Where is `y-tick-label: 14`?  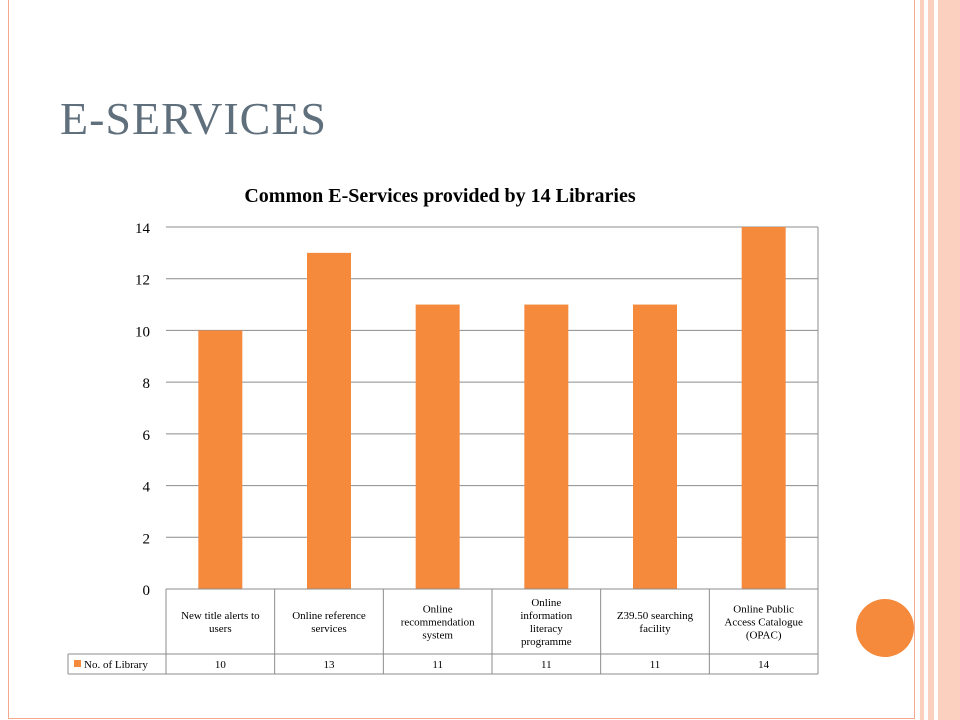 y-tick-label: 14 is located at coordinates (143, 229).